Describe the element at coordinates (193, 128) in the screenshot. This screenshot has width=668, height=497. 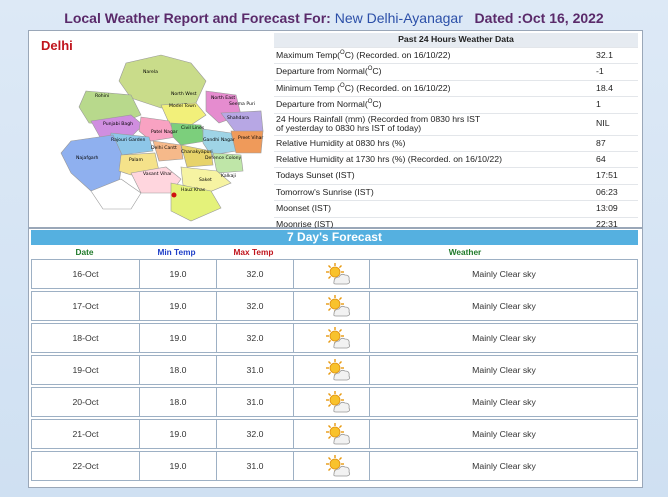
I see `svg-text: Civil Lines` at that location.